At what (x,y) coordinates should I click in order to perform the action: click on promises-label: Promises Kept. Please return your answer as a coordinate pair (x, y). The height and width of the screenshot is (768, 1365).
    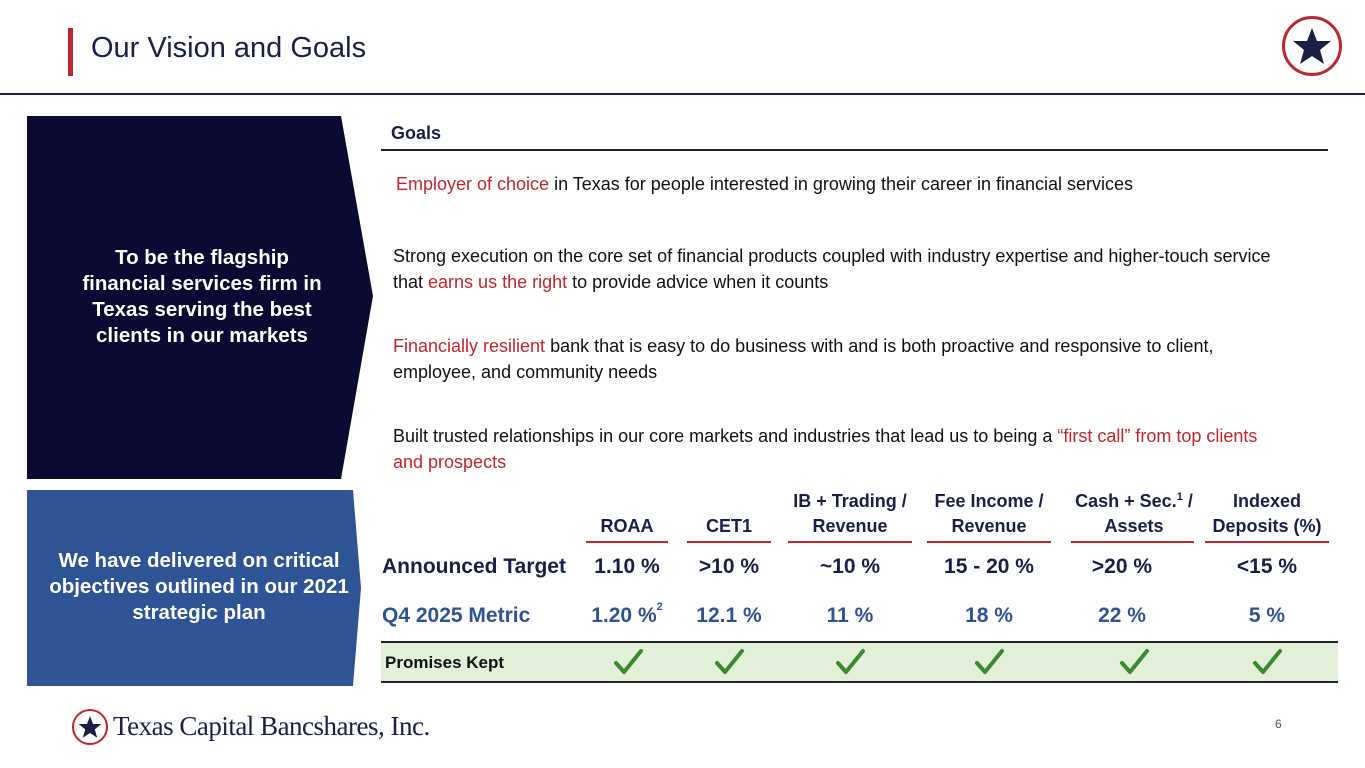
    Looking at the image, I should click on (445, 662).